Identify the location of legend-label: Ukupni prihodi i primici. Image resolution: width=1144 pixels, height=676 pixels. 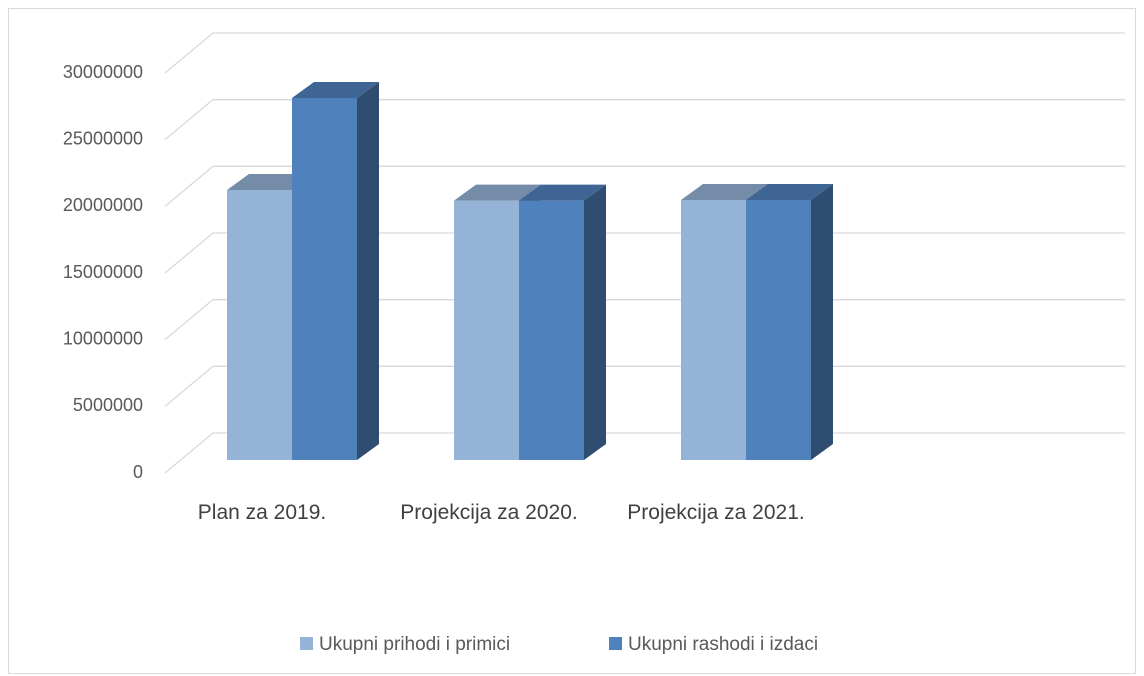
(414, 644).